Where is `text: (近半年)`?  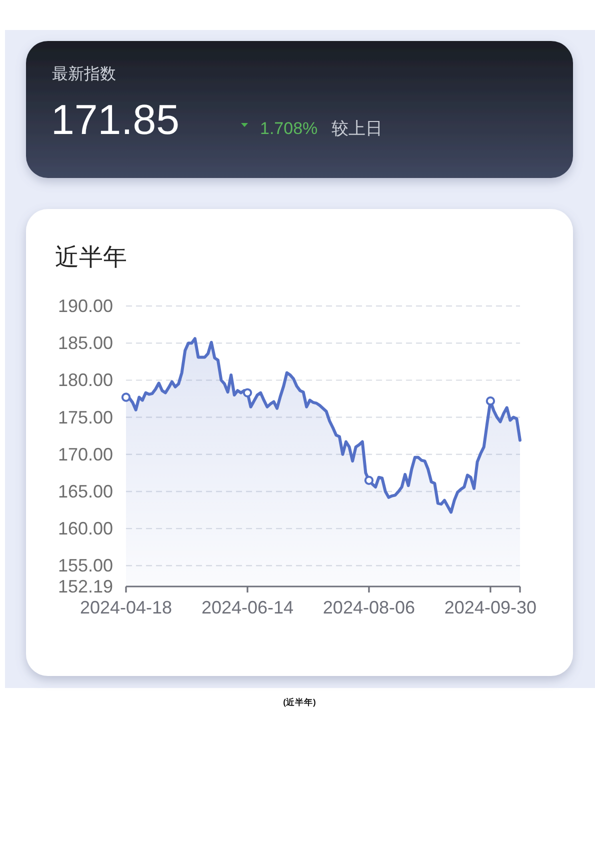
text: (近半年) is located at coordinates (299, 702).